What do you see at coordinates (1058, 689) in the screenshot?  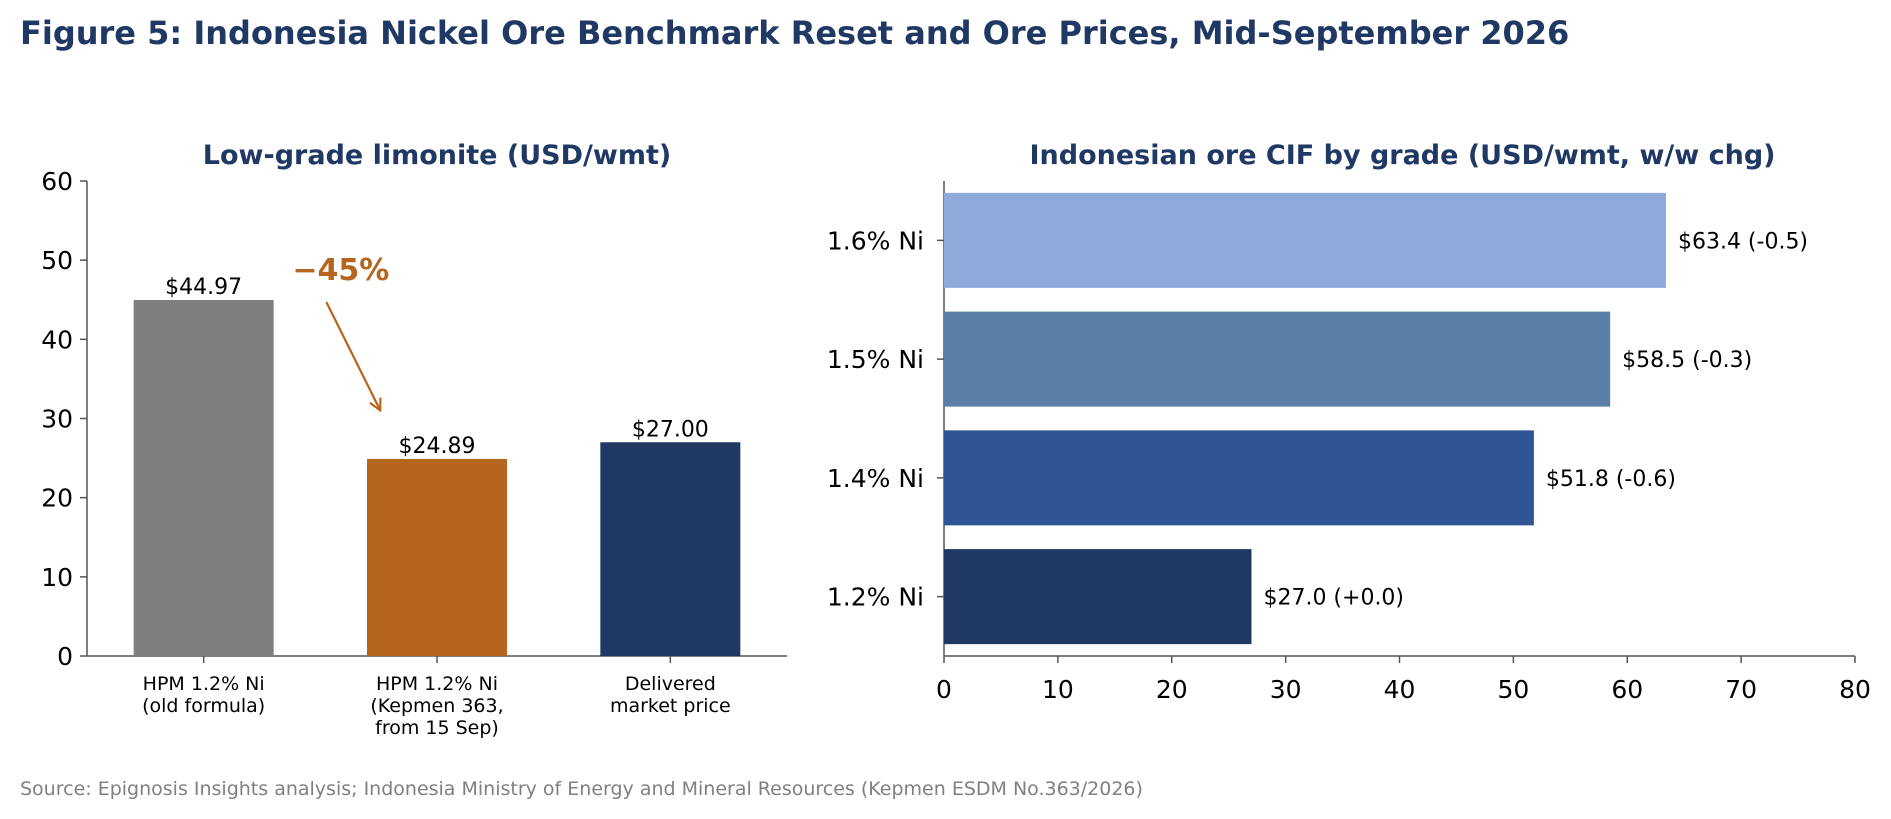 I see `right-x-tick-label: 10` at bounding box center [1058, 689].